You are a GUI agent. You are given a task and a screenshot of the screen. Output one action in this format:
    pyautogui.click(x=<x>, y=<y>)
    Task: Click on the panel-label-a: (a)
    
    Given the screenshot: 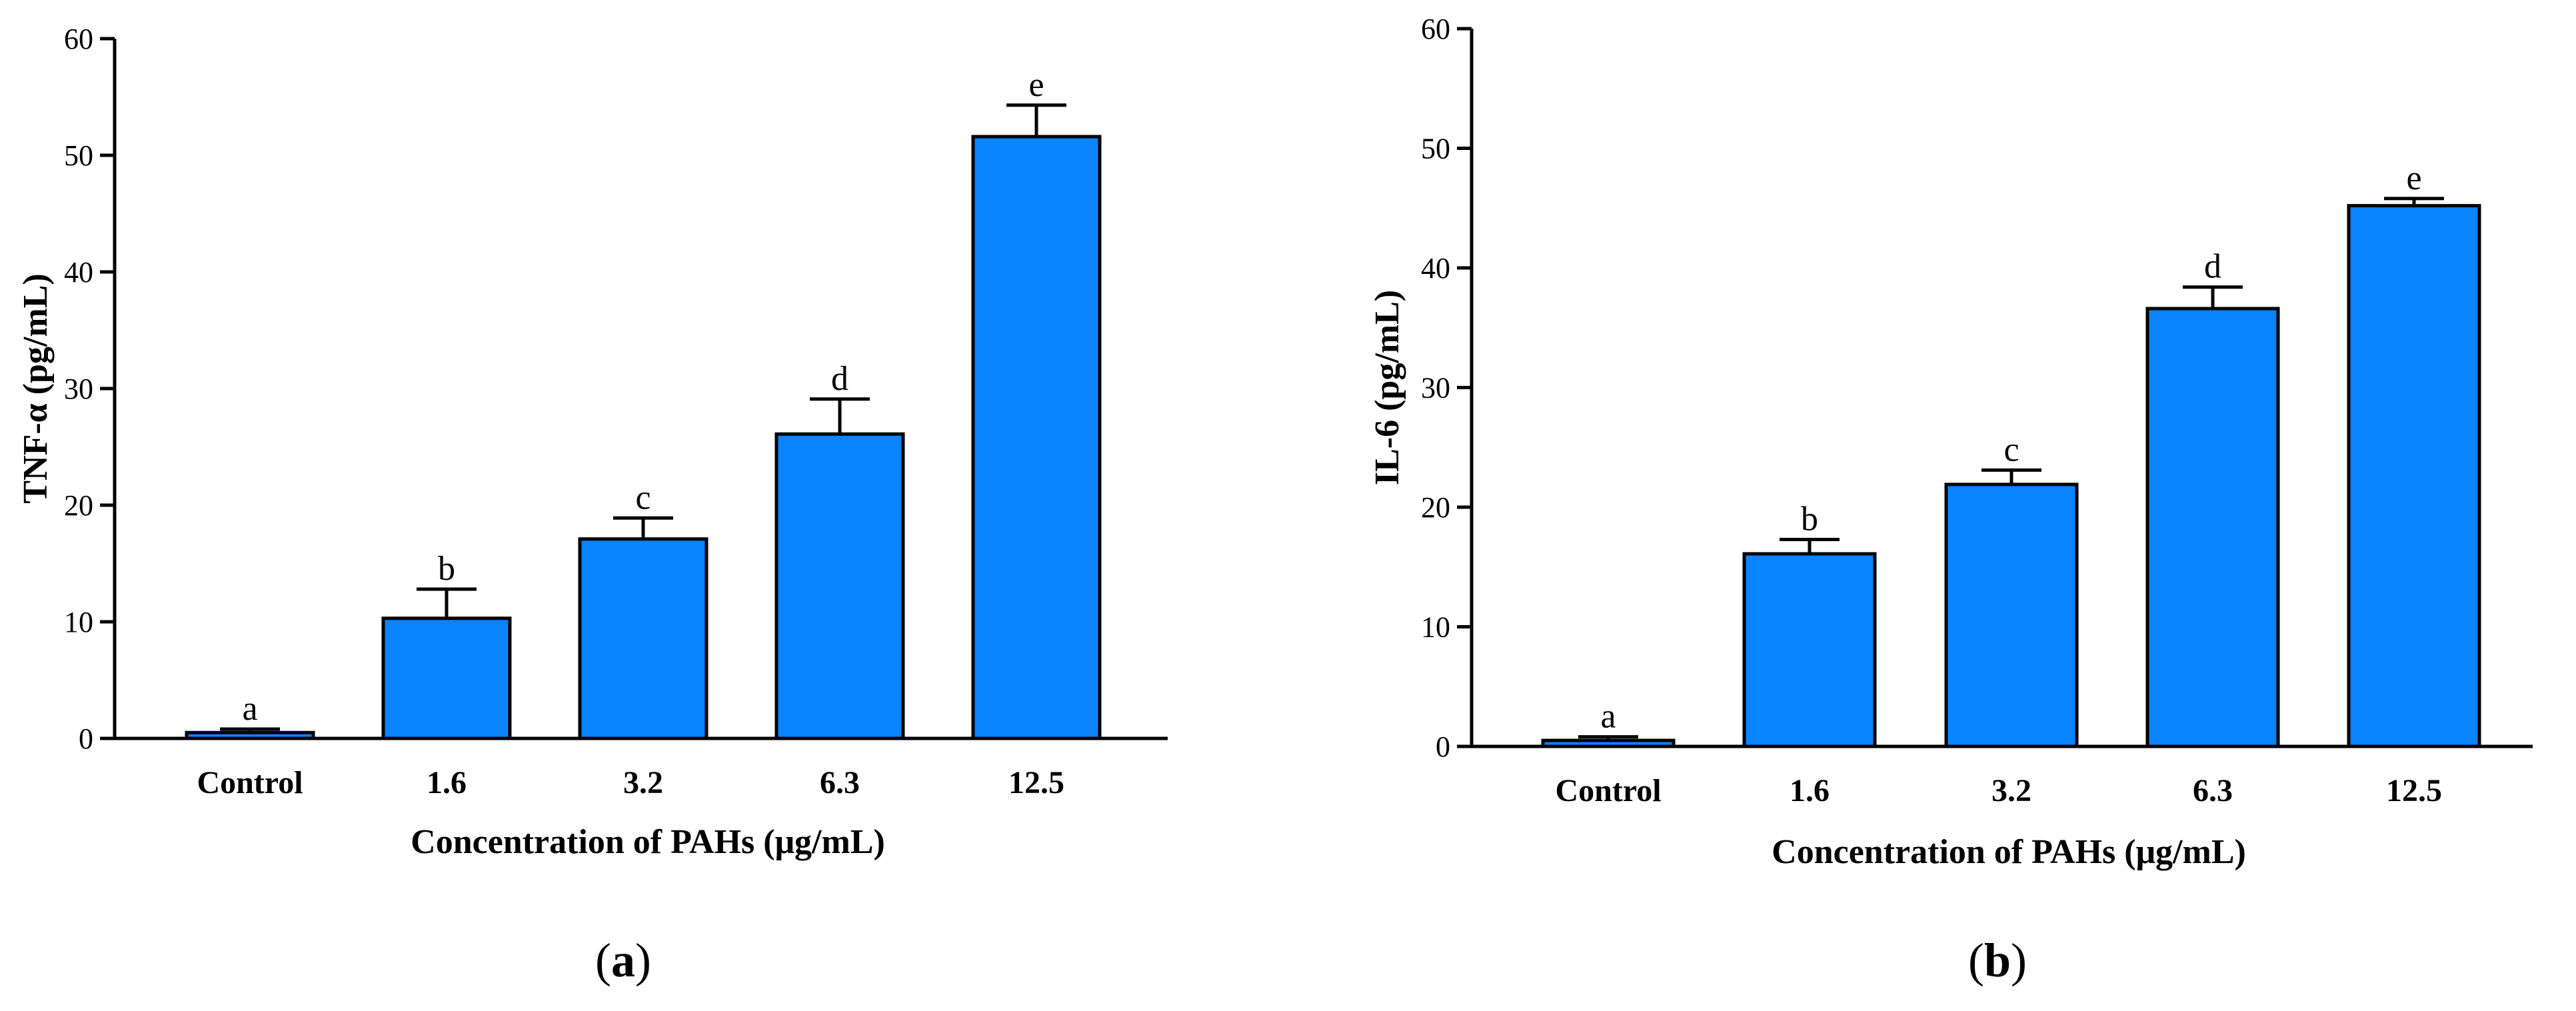 What is the action you would take?
    pyautogui.click(x=623, y=961)
    